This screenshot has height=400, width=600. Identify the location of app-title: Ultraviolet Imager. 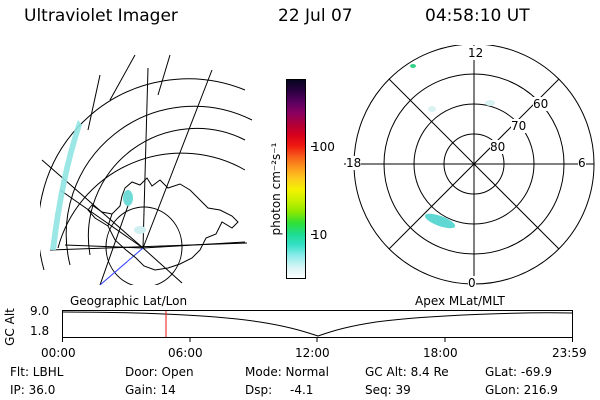
(101, 16).